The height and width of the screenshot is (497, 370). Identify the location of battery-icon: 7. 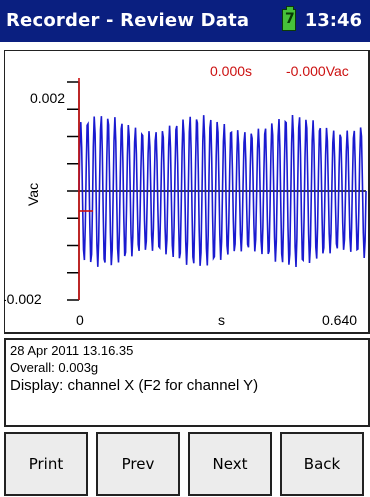
(289, 18).